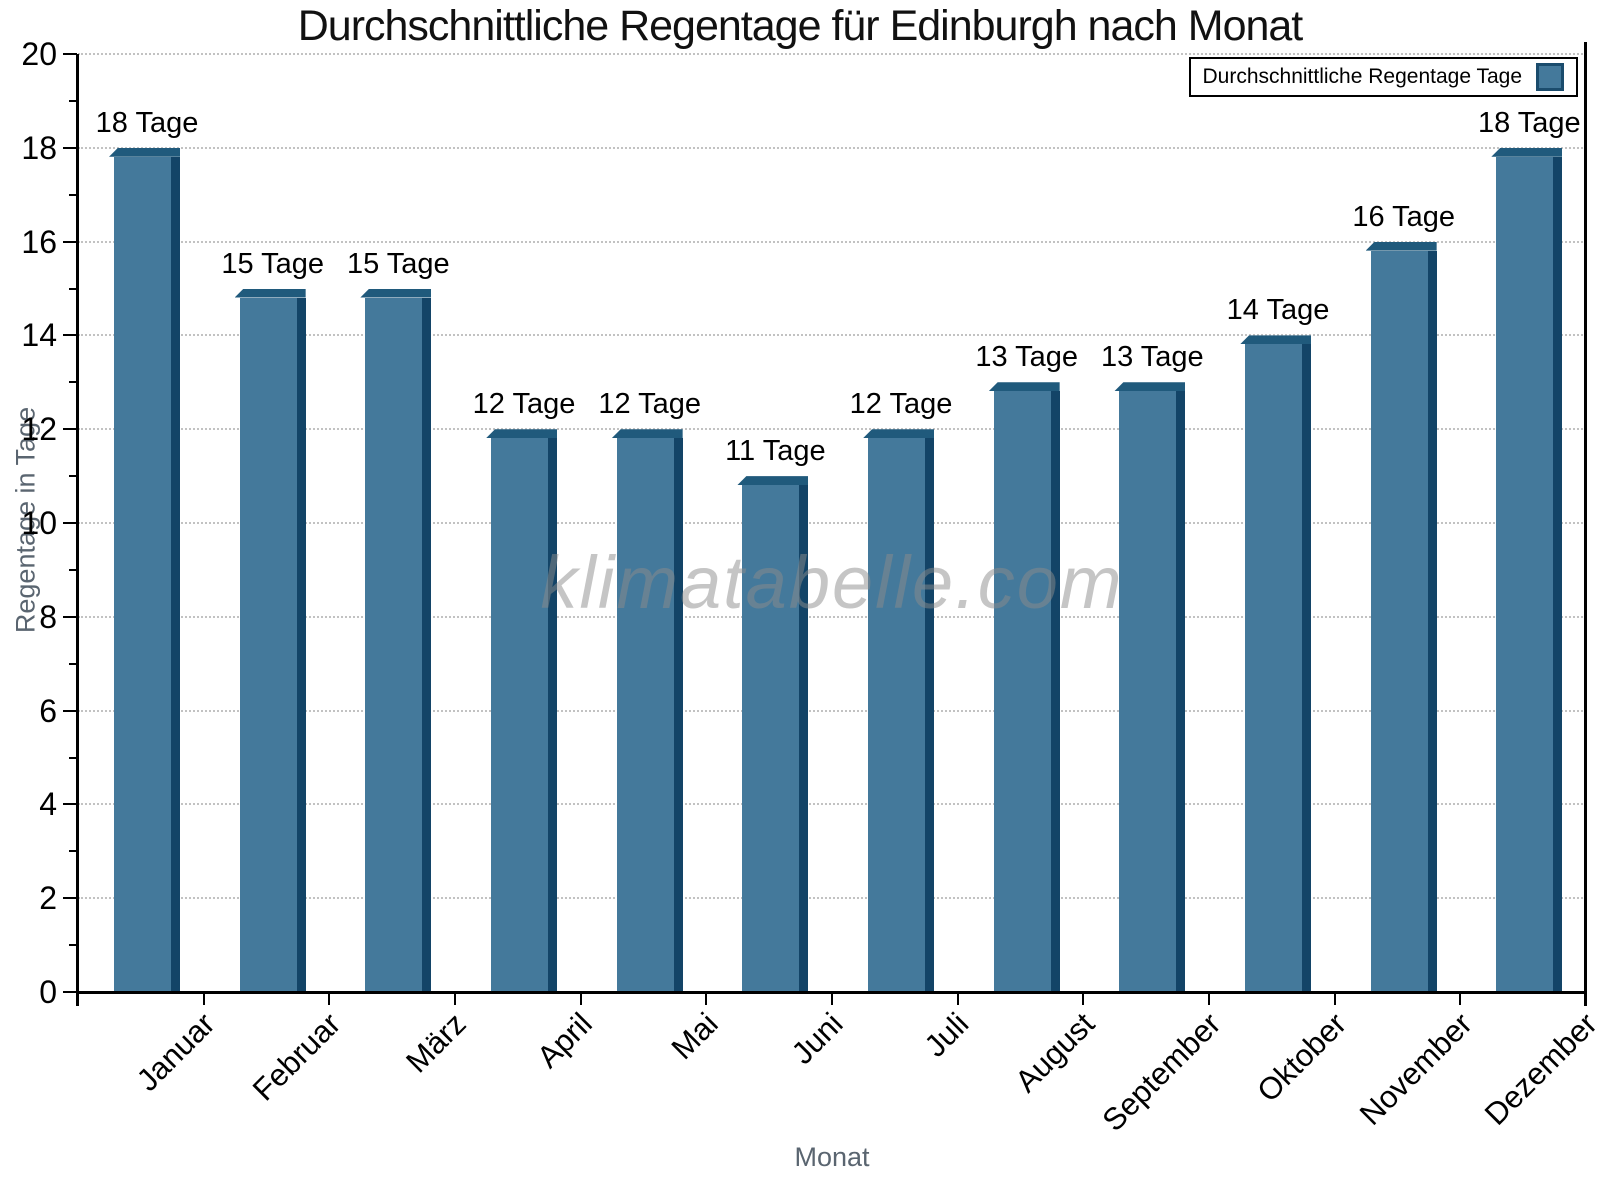 The width and height of the screenshot is (1600, 1200). I want to click on x-tick-label: Februar, so click(296, 1057).